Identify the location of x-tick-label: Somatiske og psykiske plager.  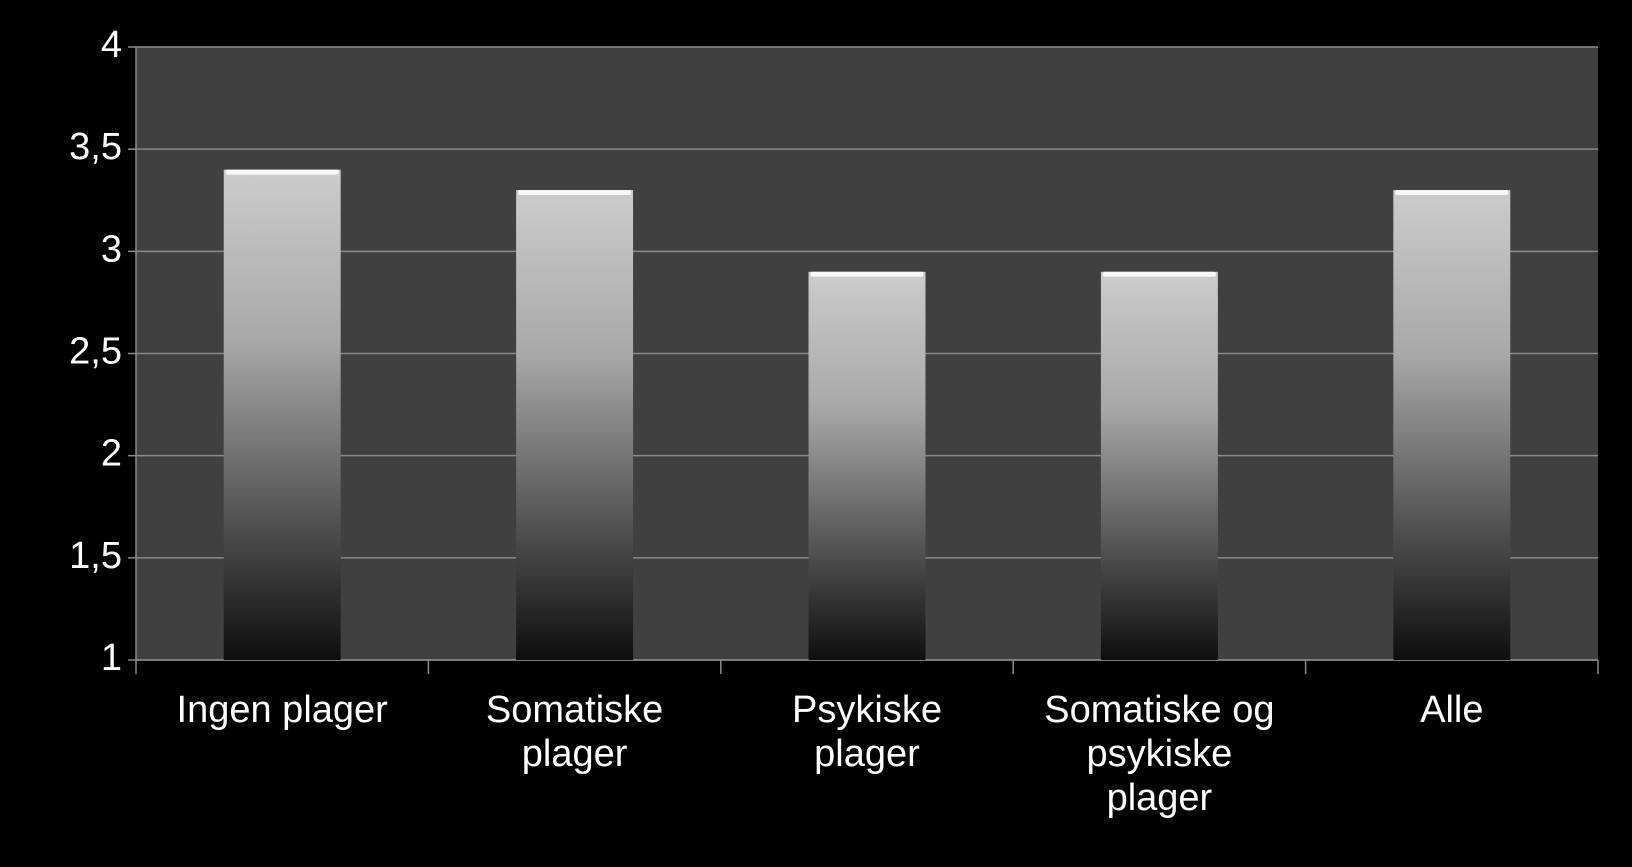
(1159, 754).